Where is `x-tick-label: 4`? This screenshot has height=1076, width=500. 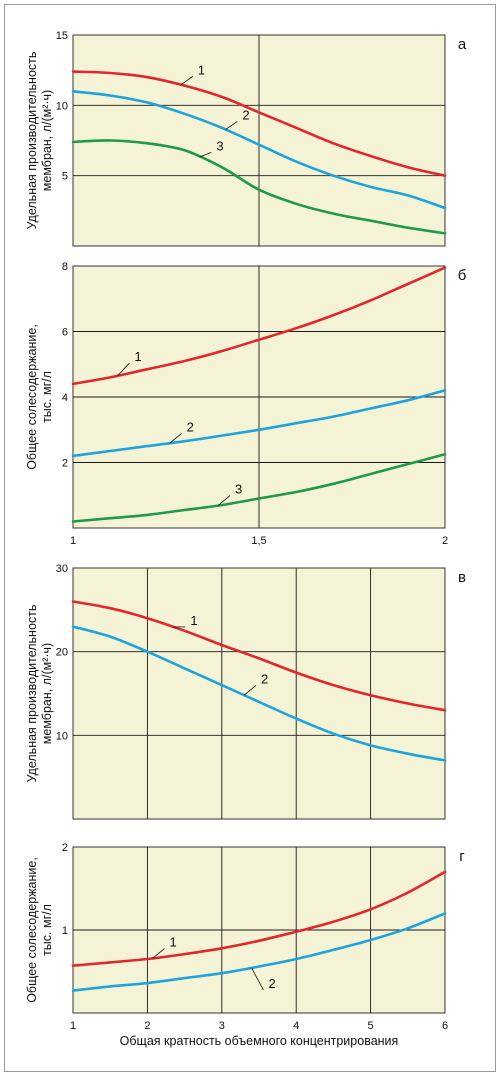 x-tick-label: 4 is located at coordinates (296, 1026).